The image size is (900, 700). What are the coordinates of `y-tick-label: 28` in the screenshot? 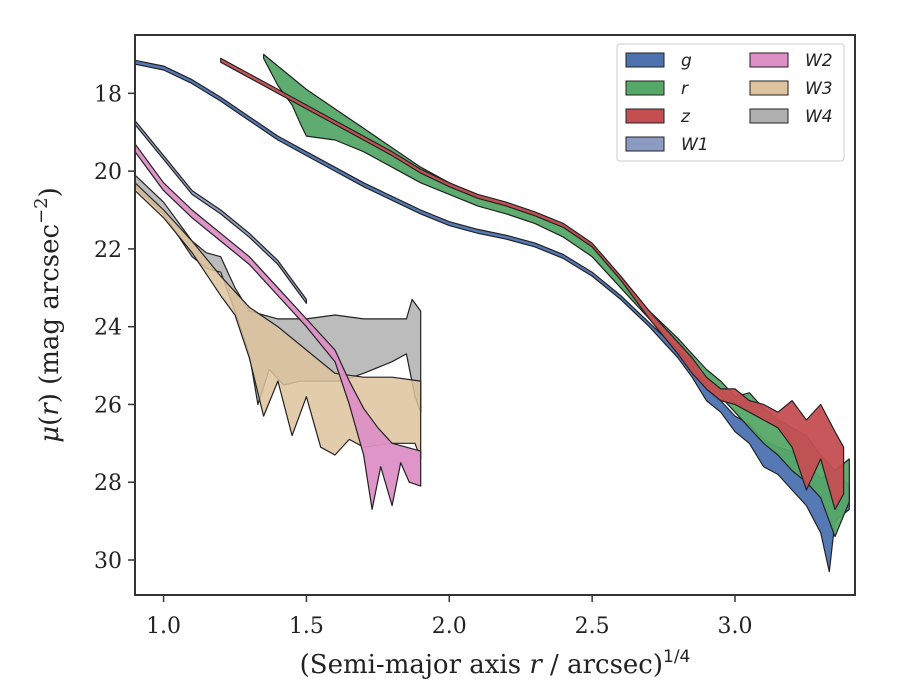 It's located at (108, 483).